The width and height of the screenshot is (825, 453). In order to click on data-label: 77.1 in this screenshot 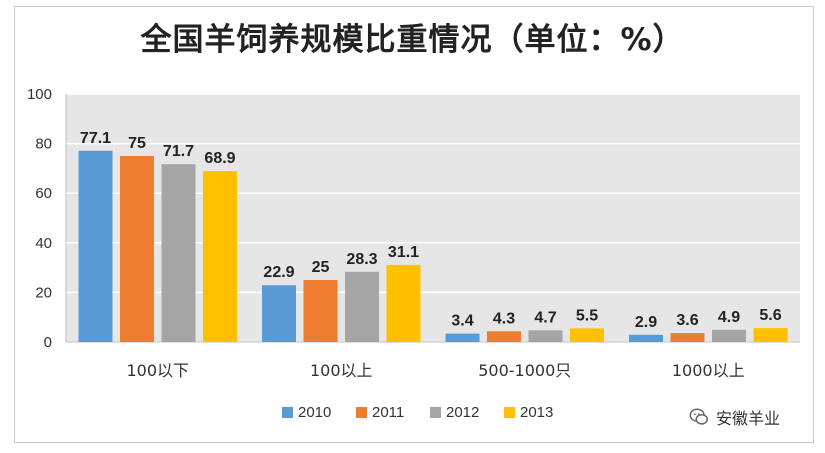, I will do `click(95, 138)`.